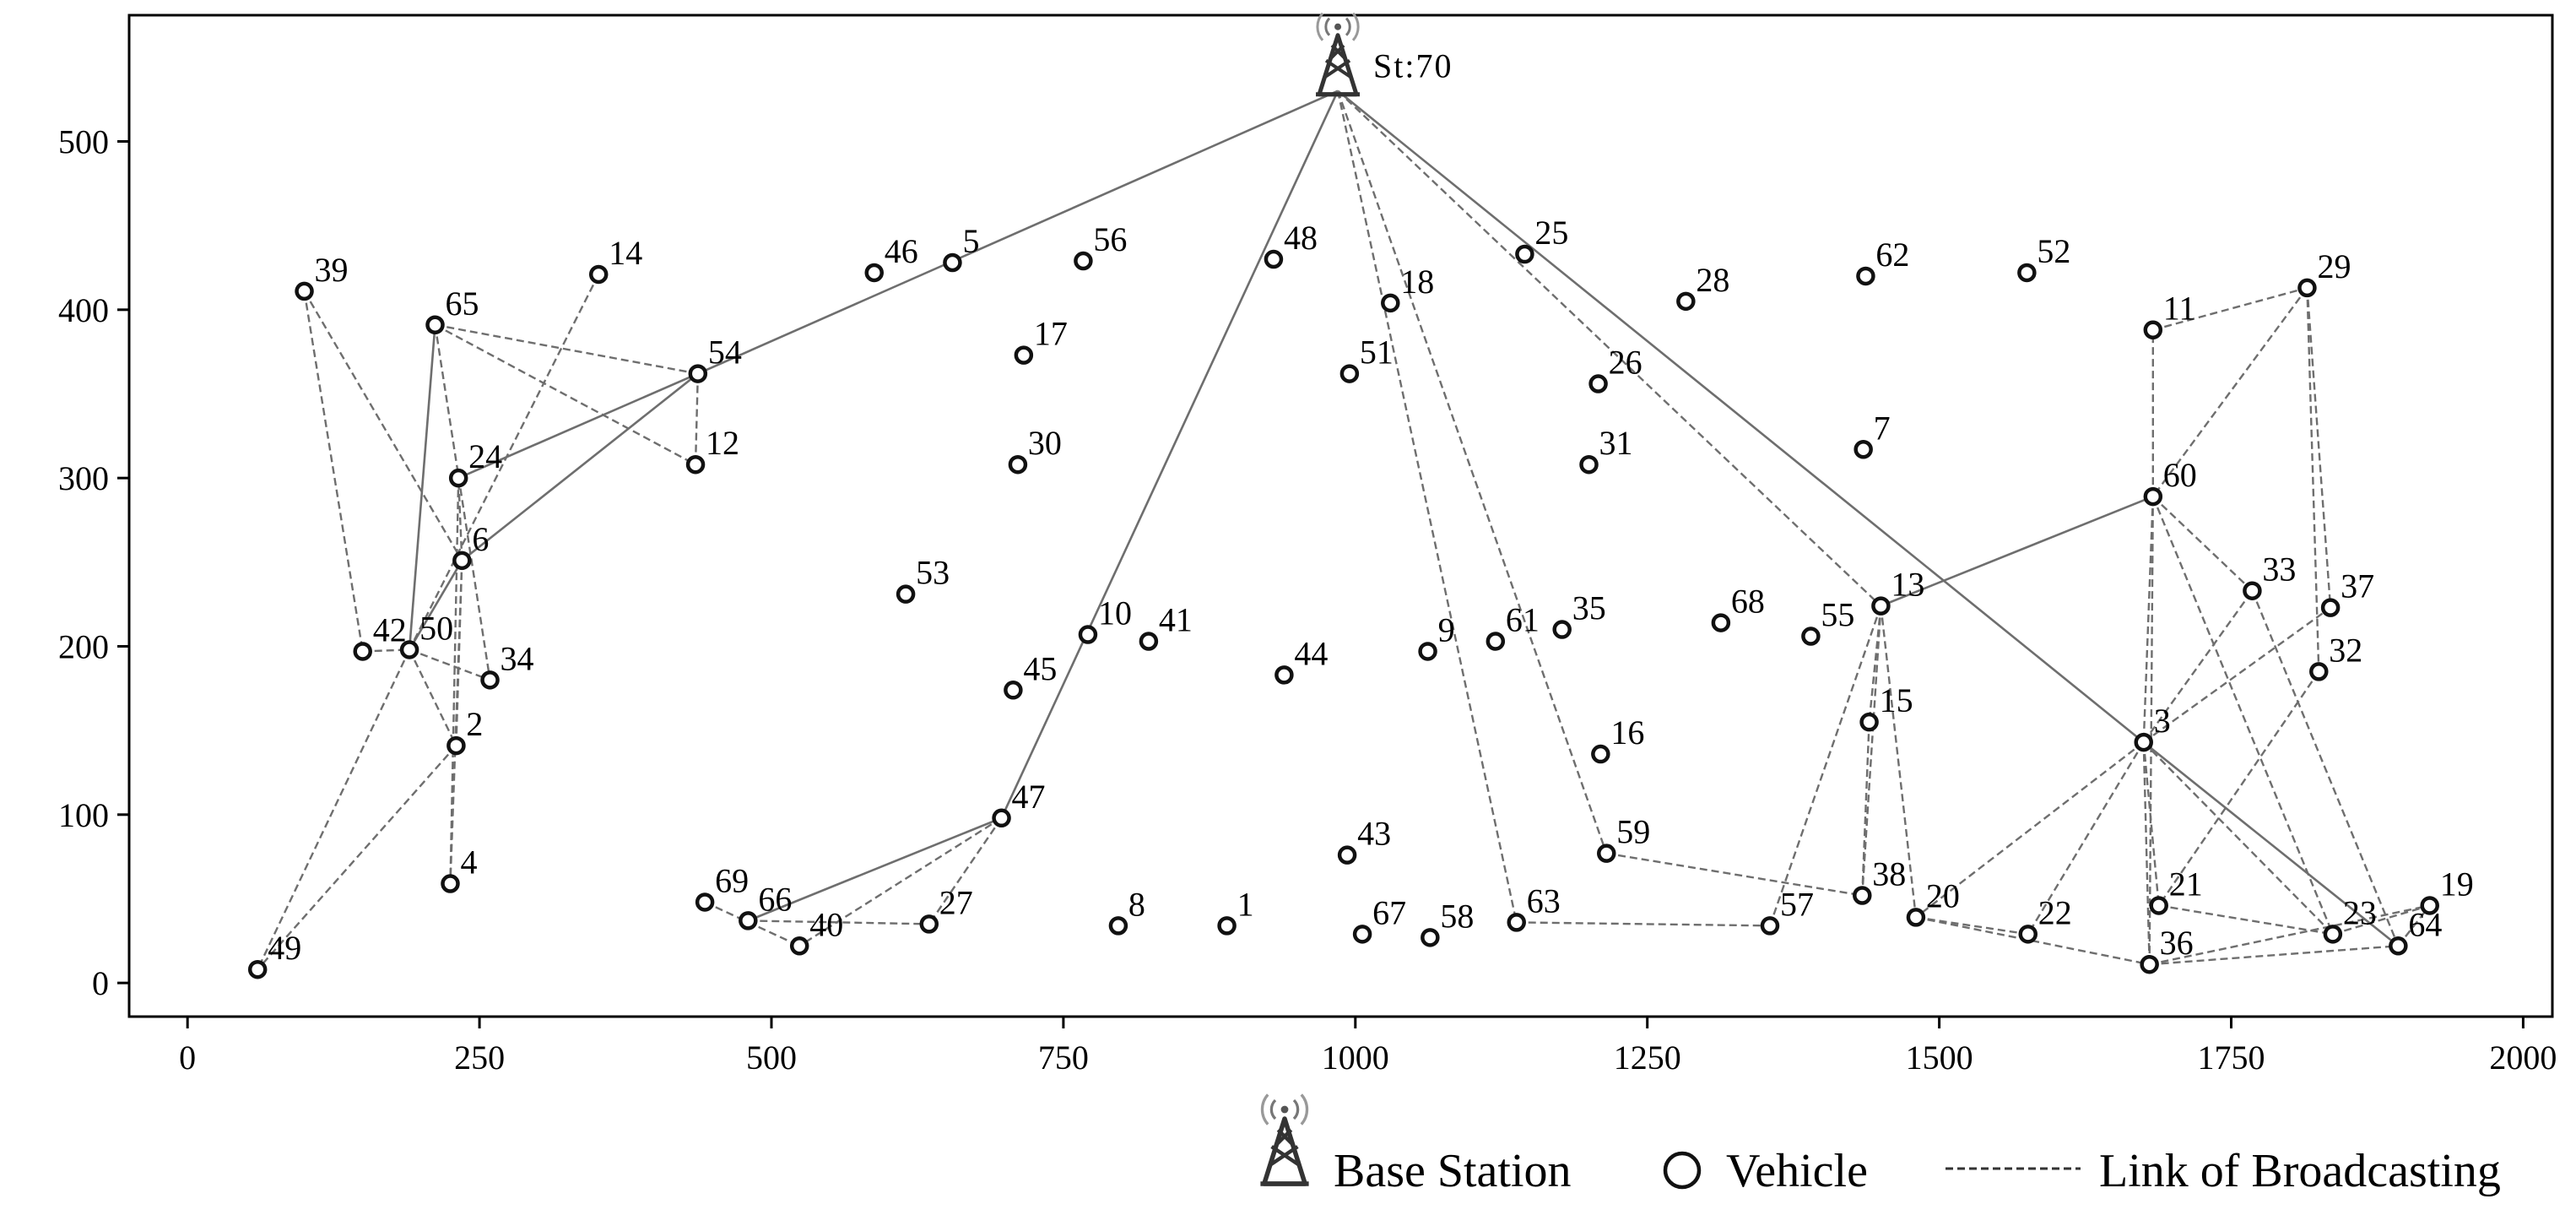 This screenshot has height=1226, width=2576. I want to click on vehicle-label: 69, so click(732, 880).